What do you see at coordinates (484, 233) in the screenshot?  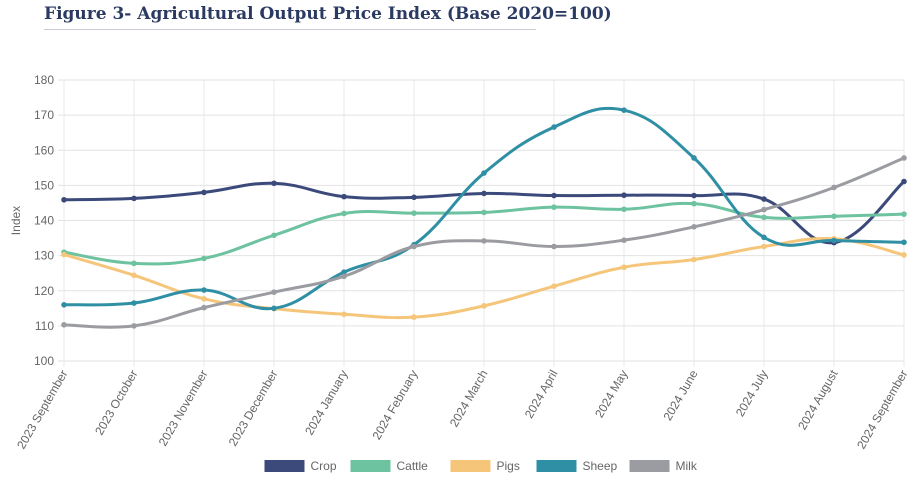 I see `series-cattle` at bounding box center [484, 233].